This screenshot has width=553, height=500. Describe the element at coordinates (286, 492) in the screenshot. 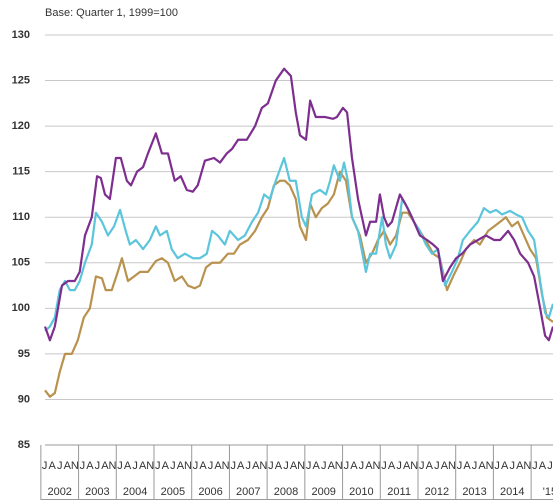

I see `x-tick-label: 2008` at that location.